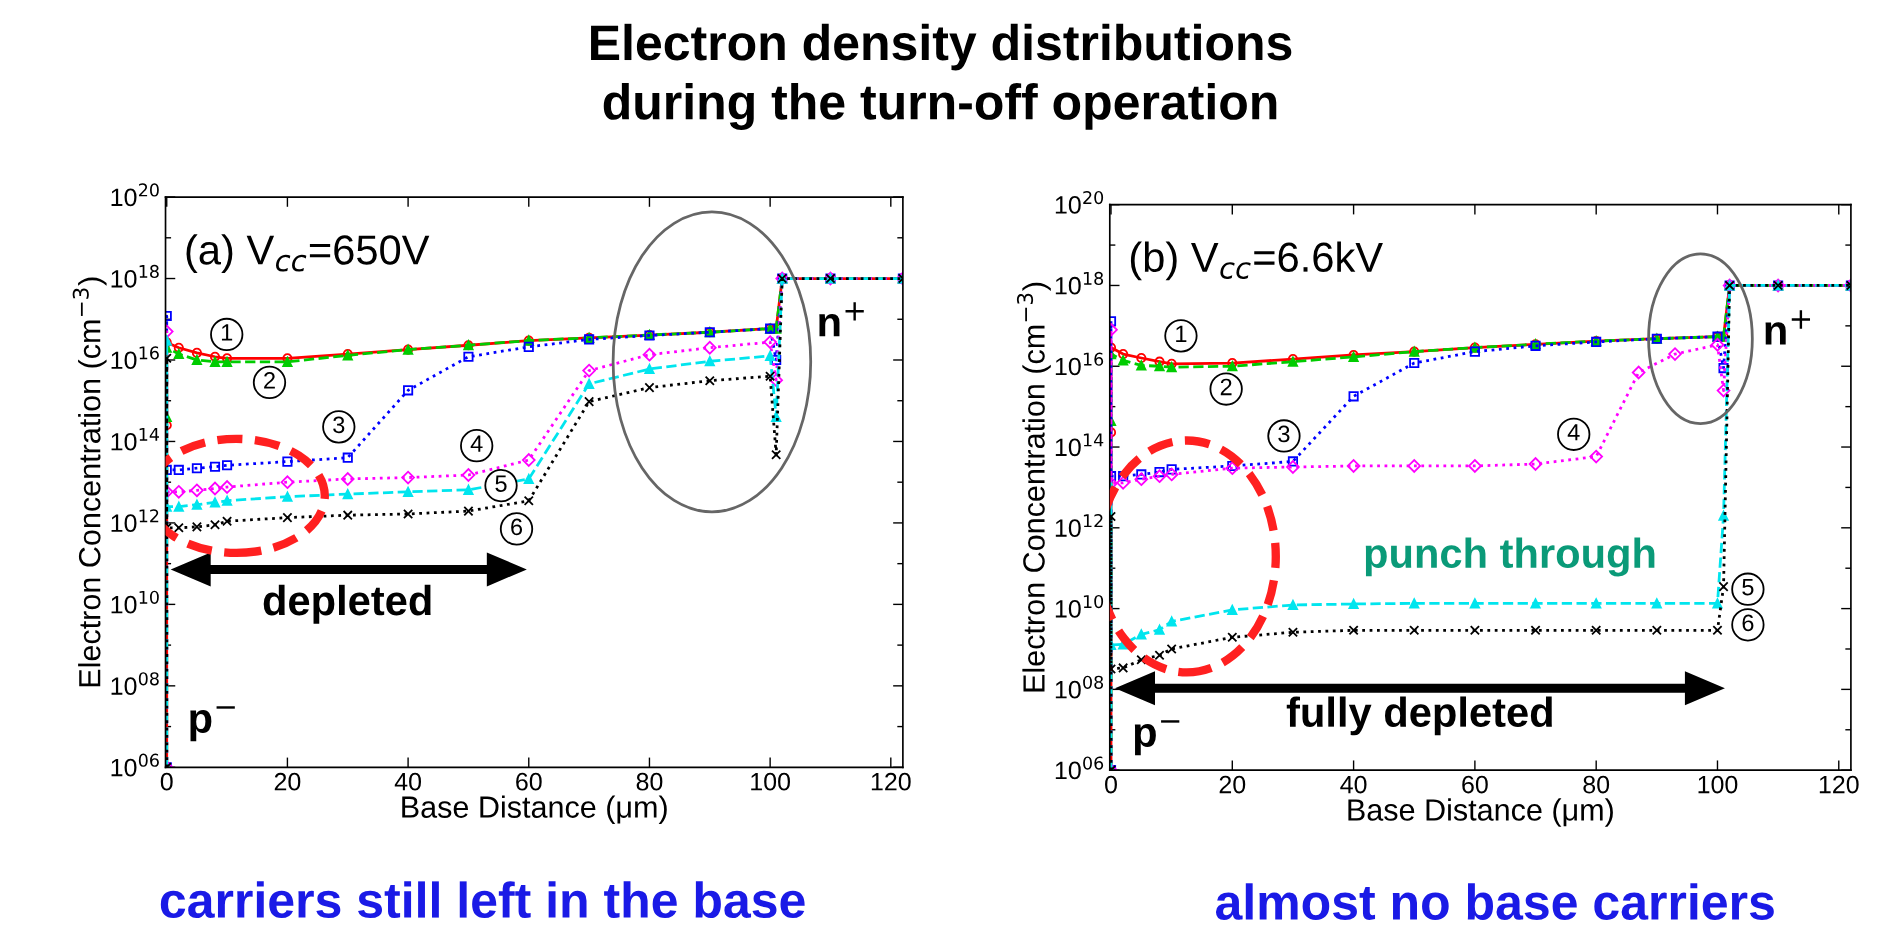 This screenshot has width=1881, height=952. I want to click on annotation: fully depleted, so click(1419, 716).